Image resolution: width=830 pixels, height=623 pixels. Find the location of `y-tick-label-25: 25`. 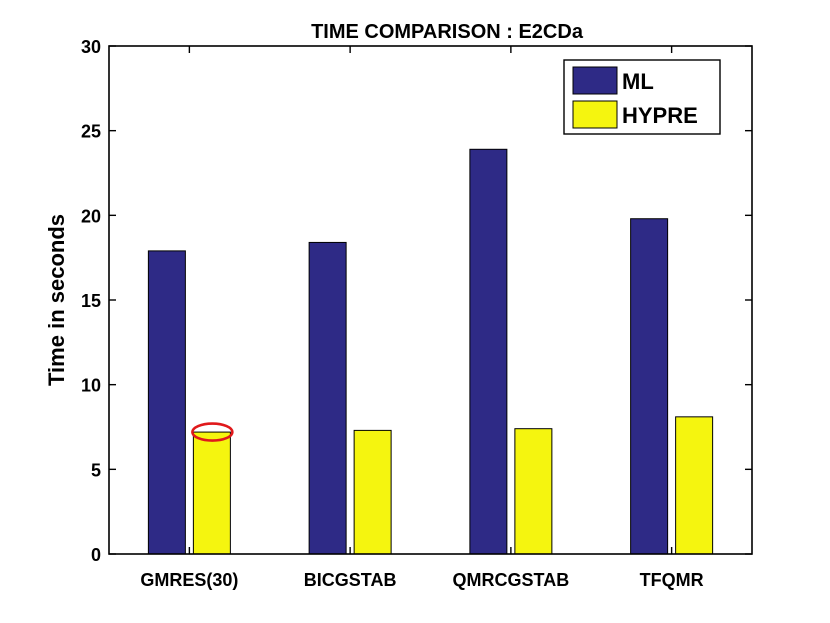

y-tick-label-25: 25 is located at coordinates (91, 132).